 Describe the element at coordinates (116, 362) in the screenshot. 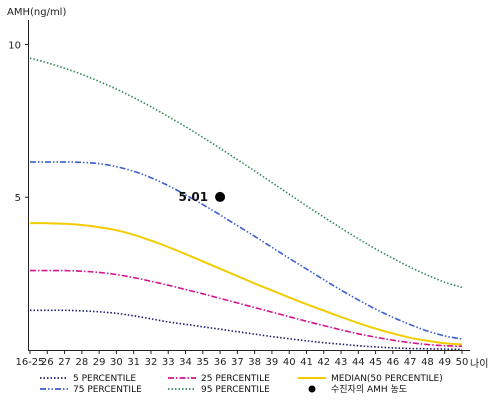

I see `x-tick-label: 30` at that location.